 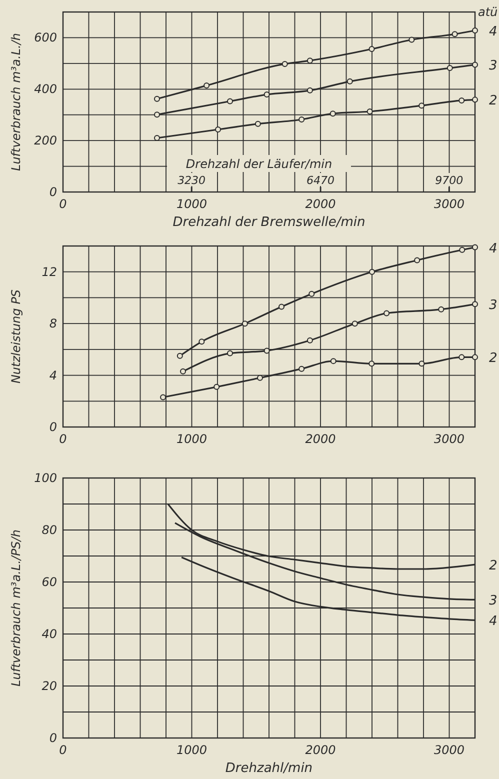 I want to click on x-axis-title: Drehzahl der Bremswelle/min, so click(x=269, y=222).